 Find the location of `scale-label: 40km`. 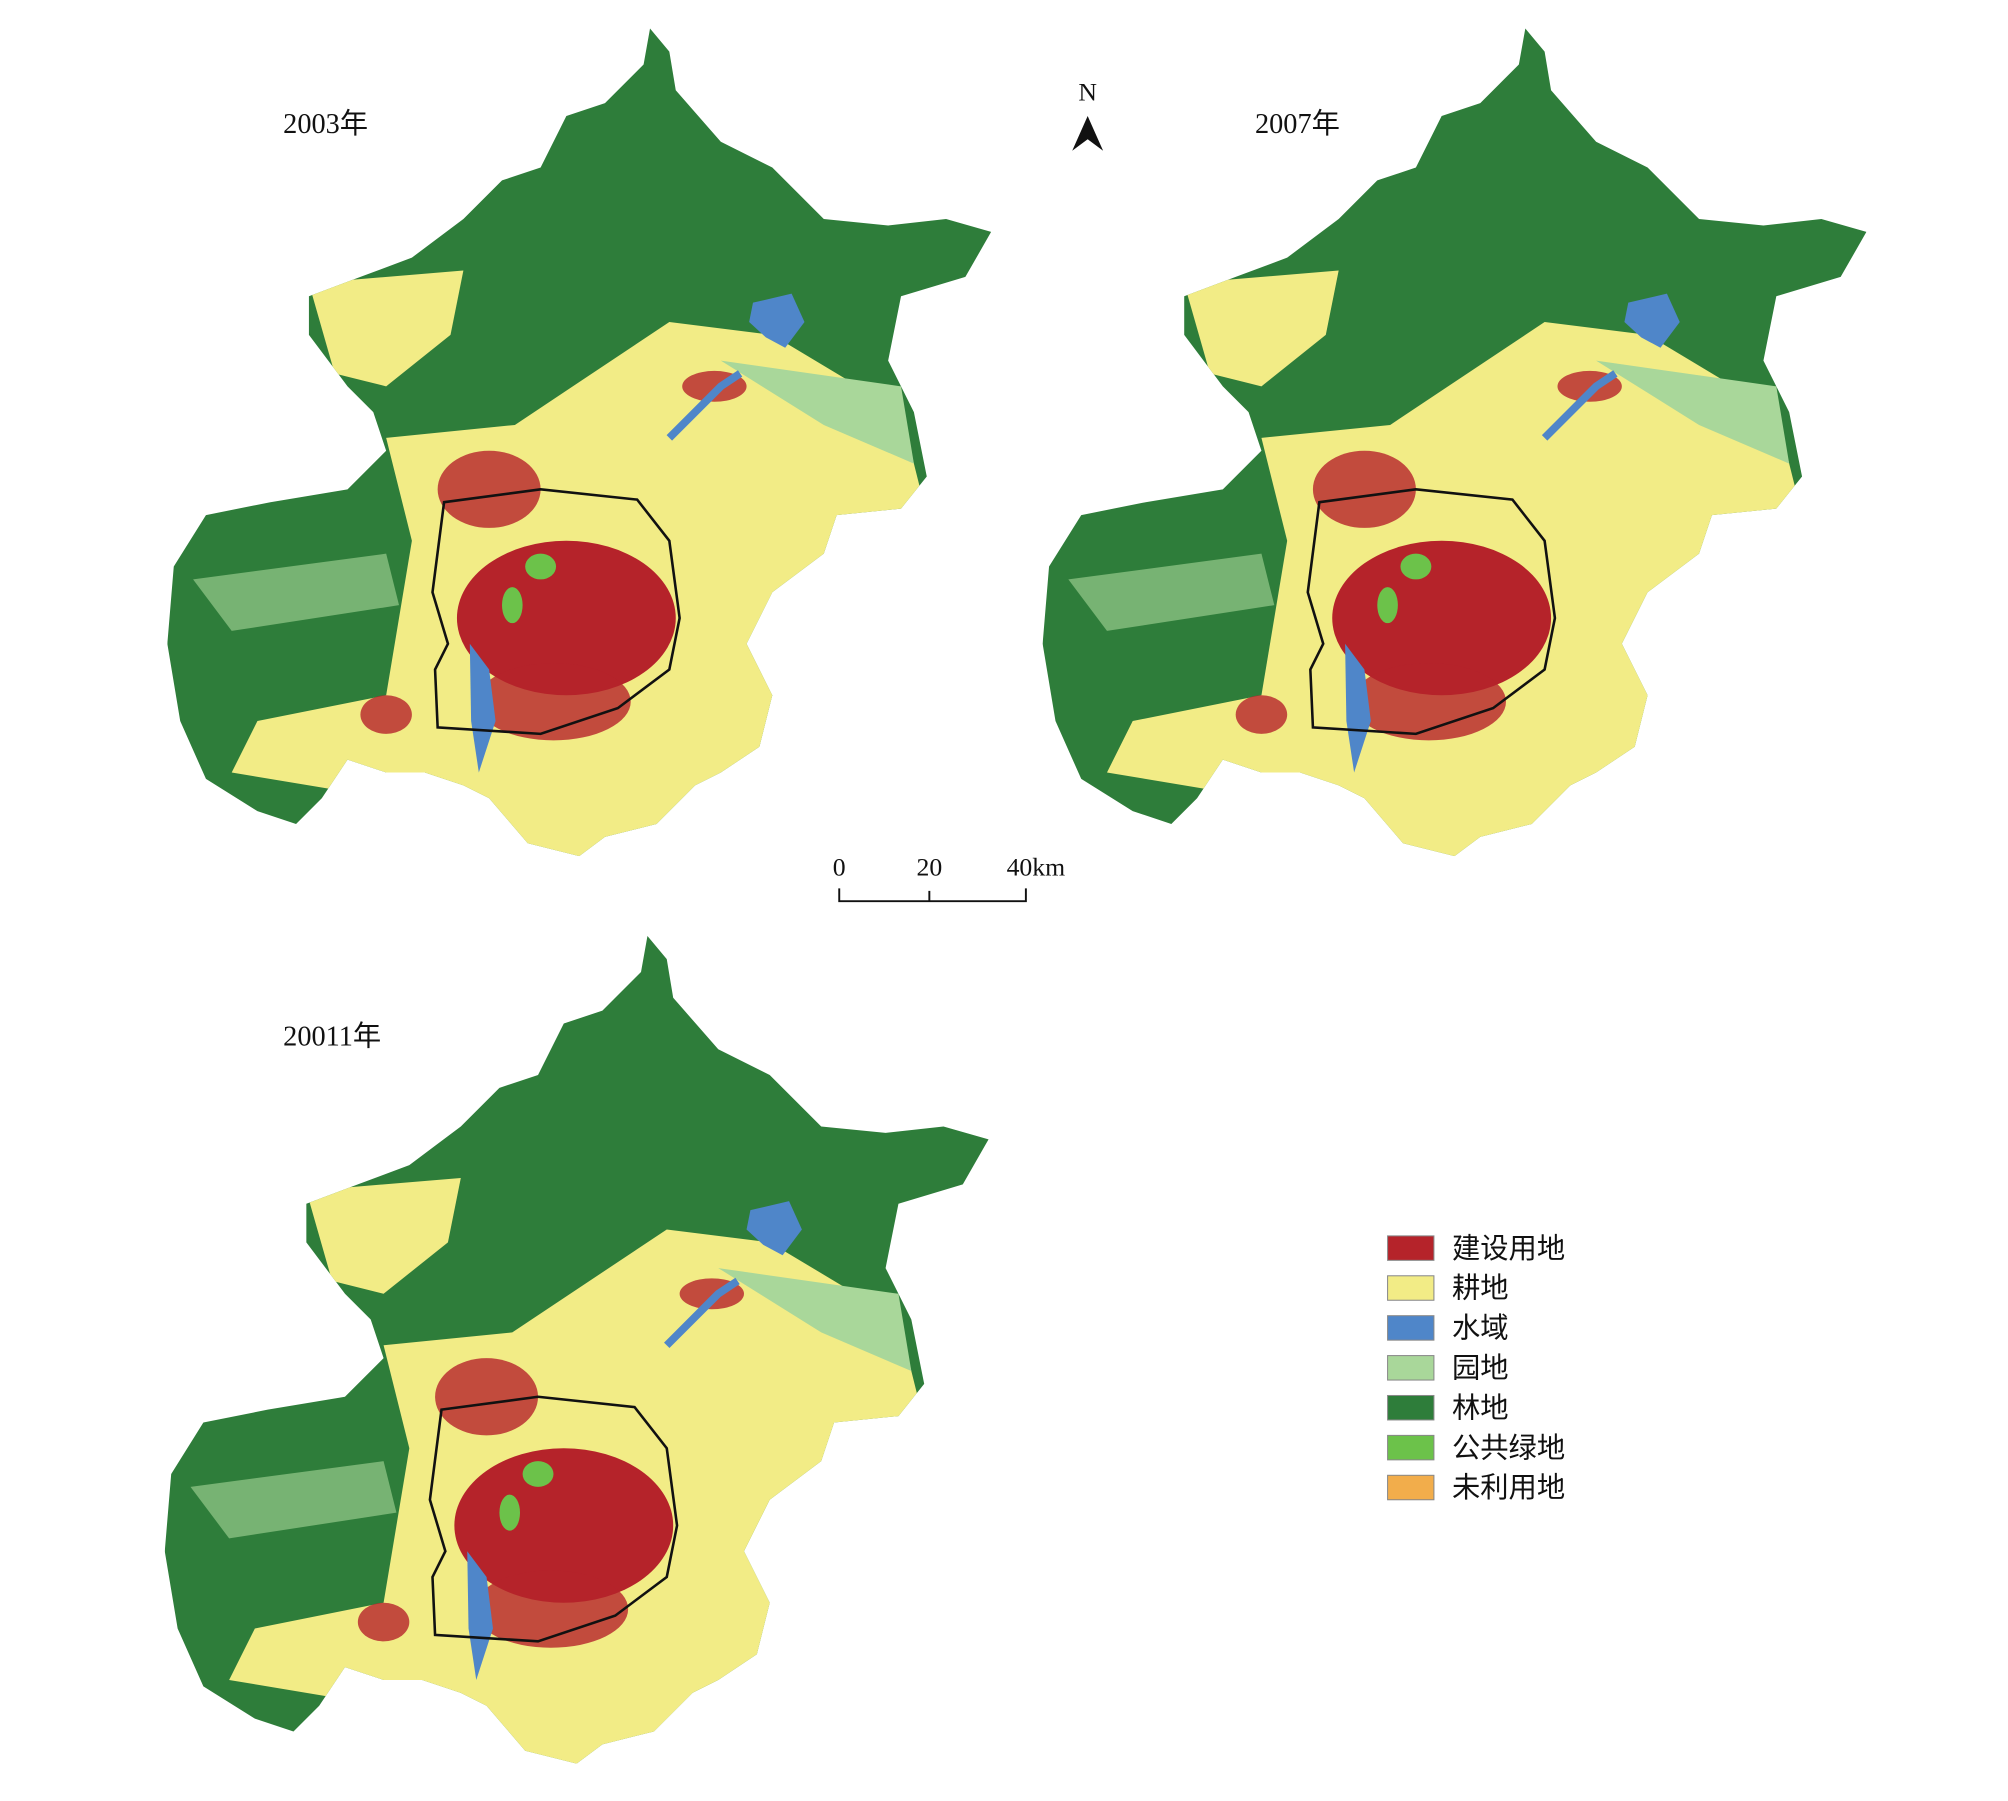

scale-label: 40km is located at coordinates (1036, 866).